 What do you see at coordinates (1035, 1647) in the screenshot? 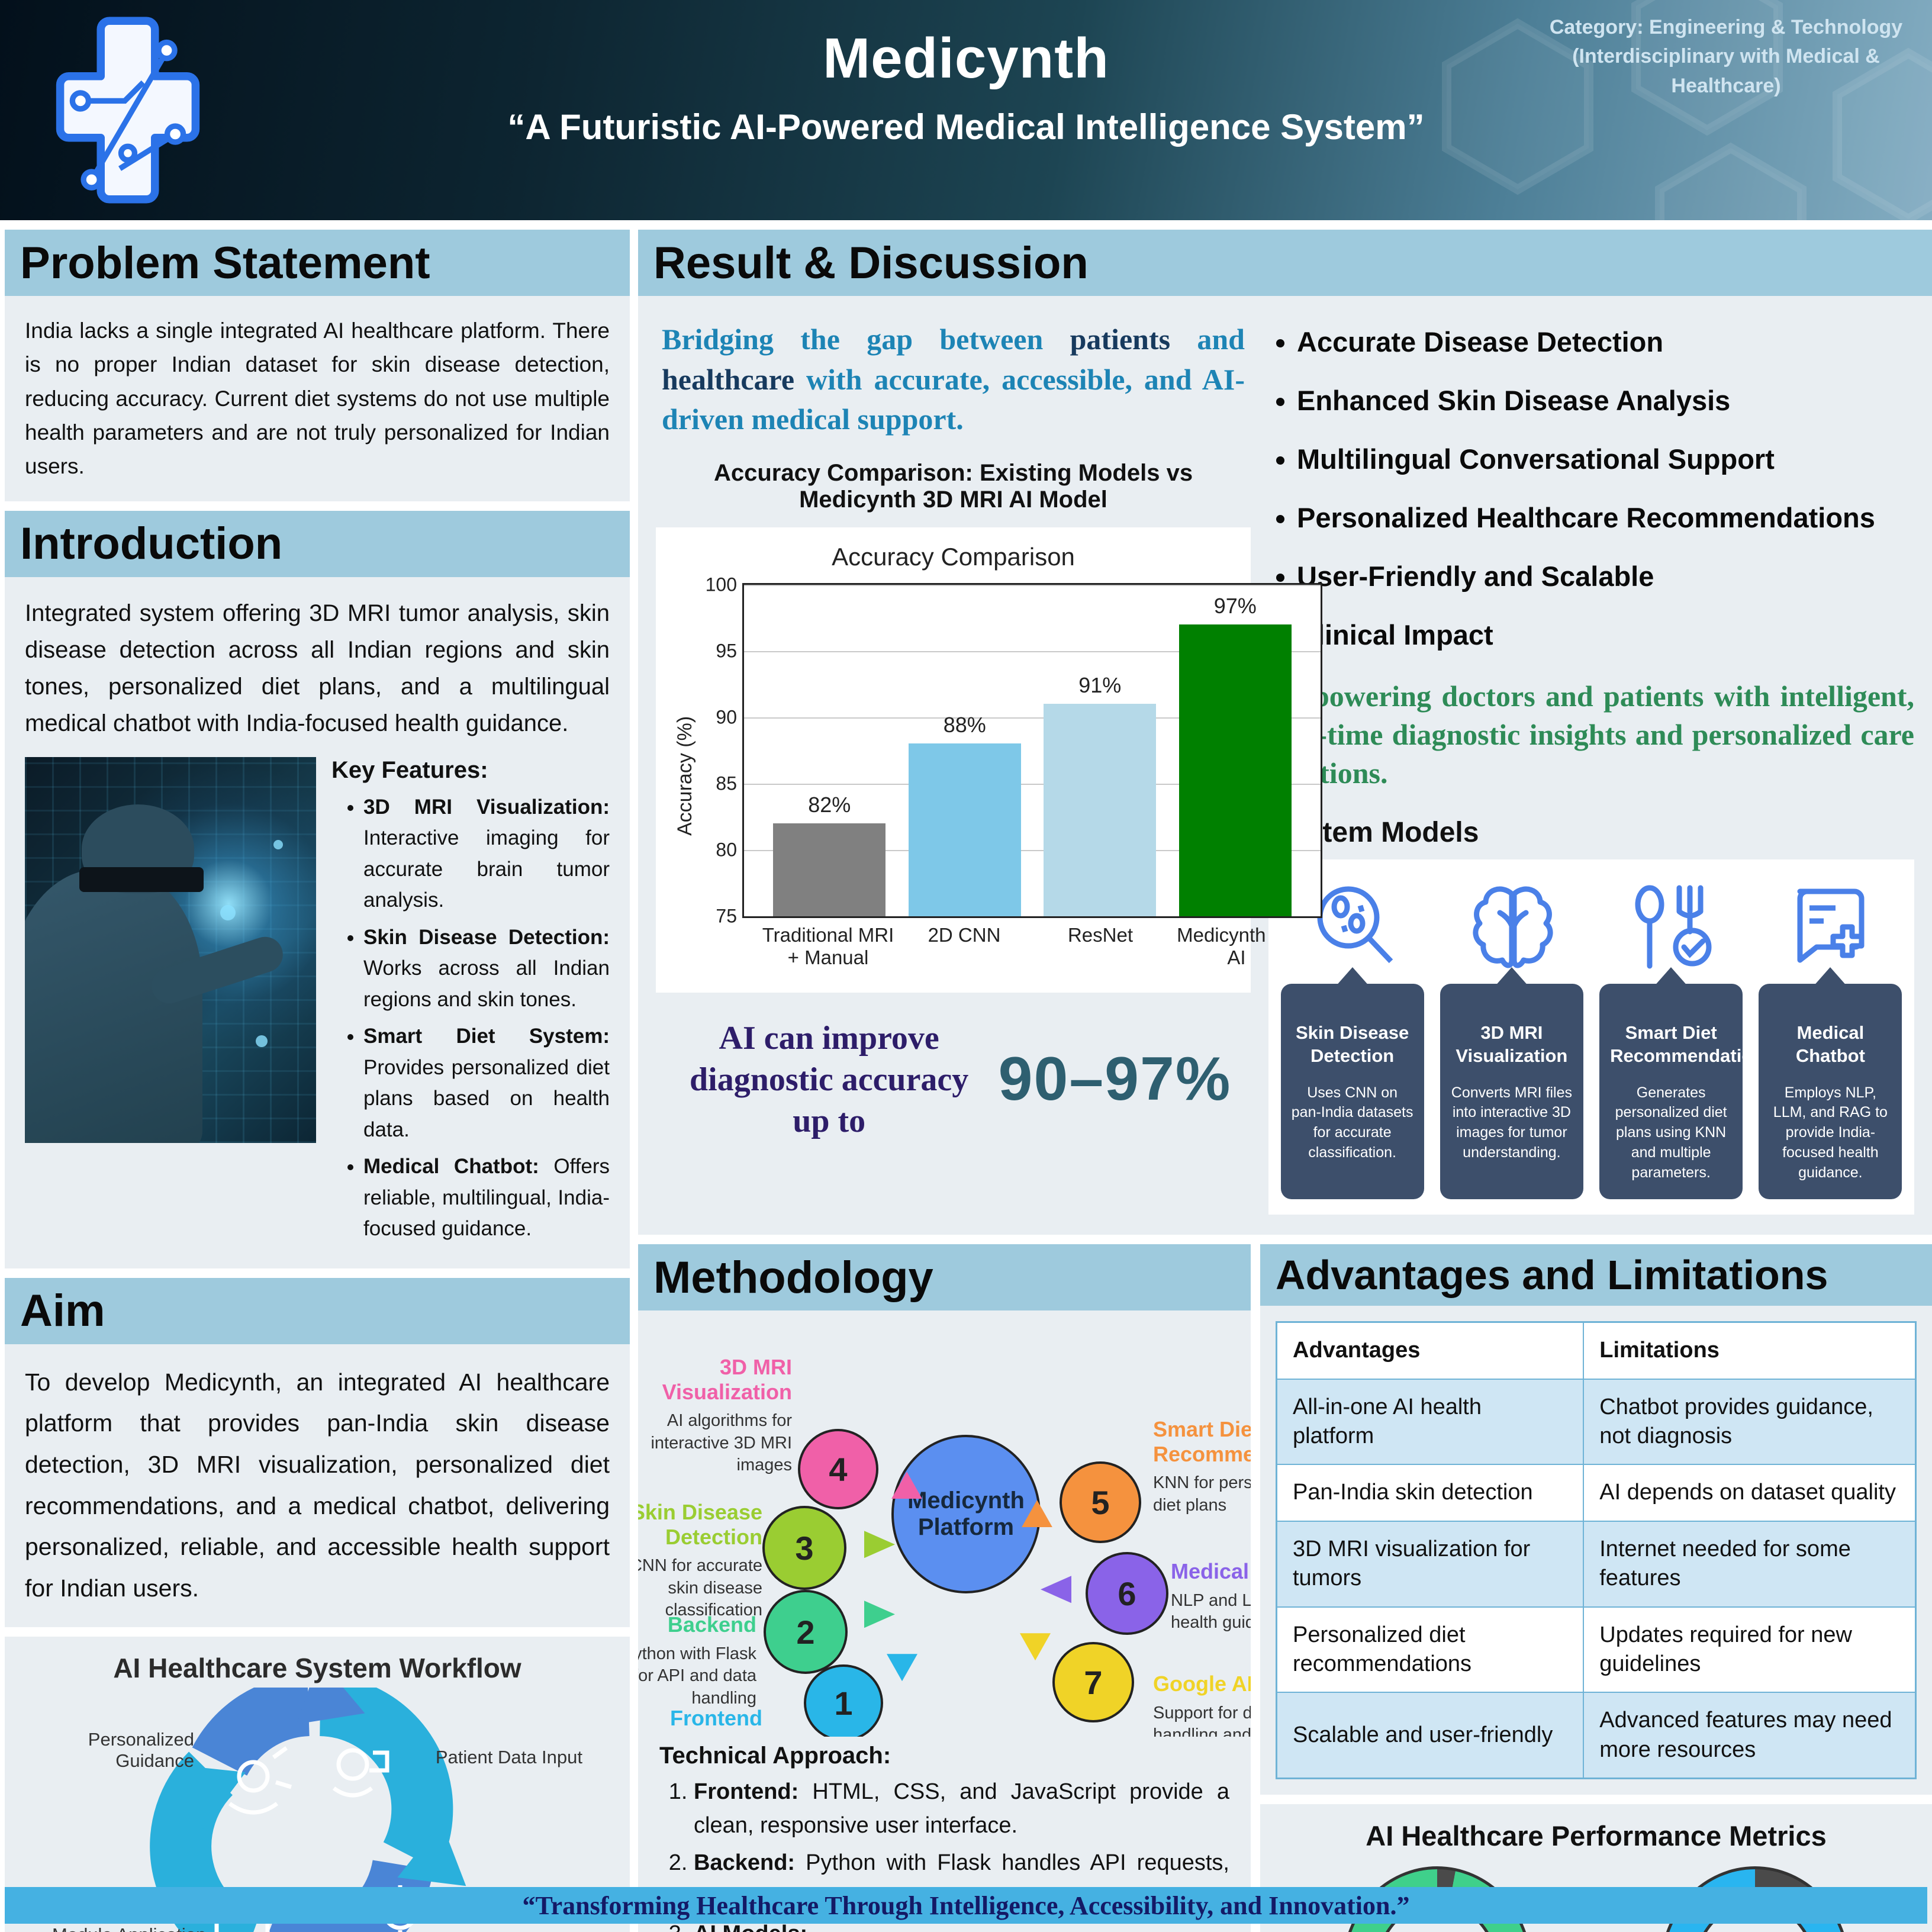
I see `arrow-node6` at bounding box center [1035, 1647].